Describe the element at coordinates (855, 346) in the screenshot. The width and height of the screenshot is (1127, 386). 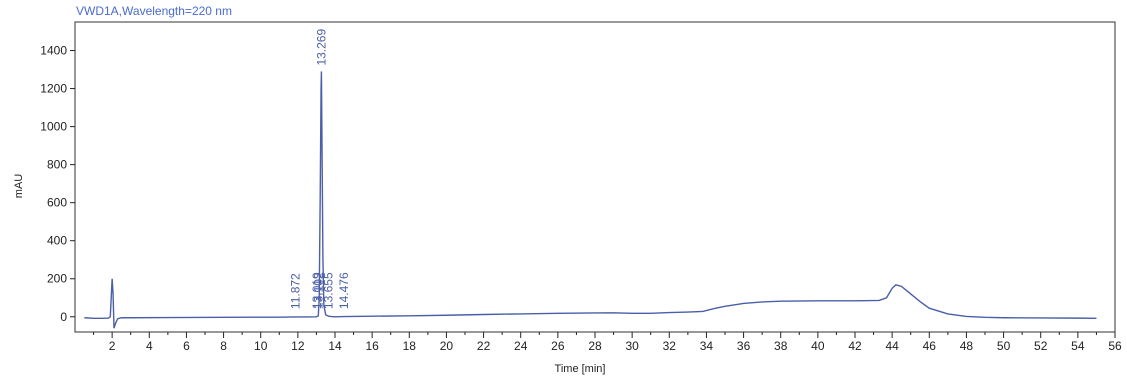
I see `x-tick-label: 42` at that location.